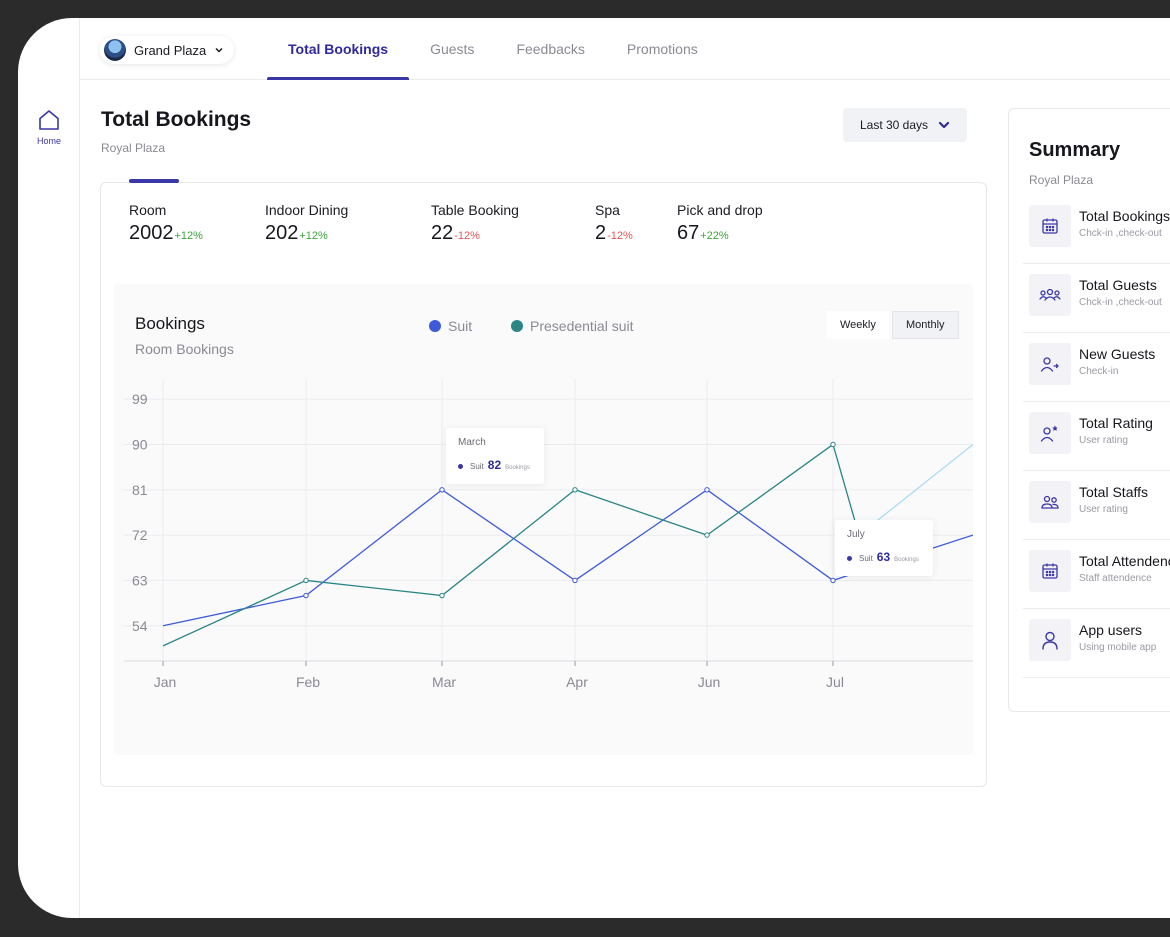  What do you see at coordinates (475, 210) in the screenshot?
I see `stat-label: Table Booking` at bounding box center [475, 210].